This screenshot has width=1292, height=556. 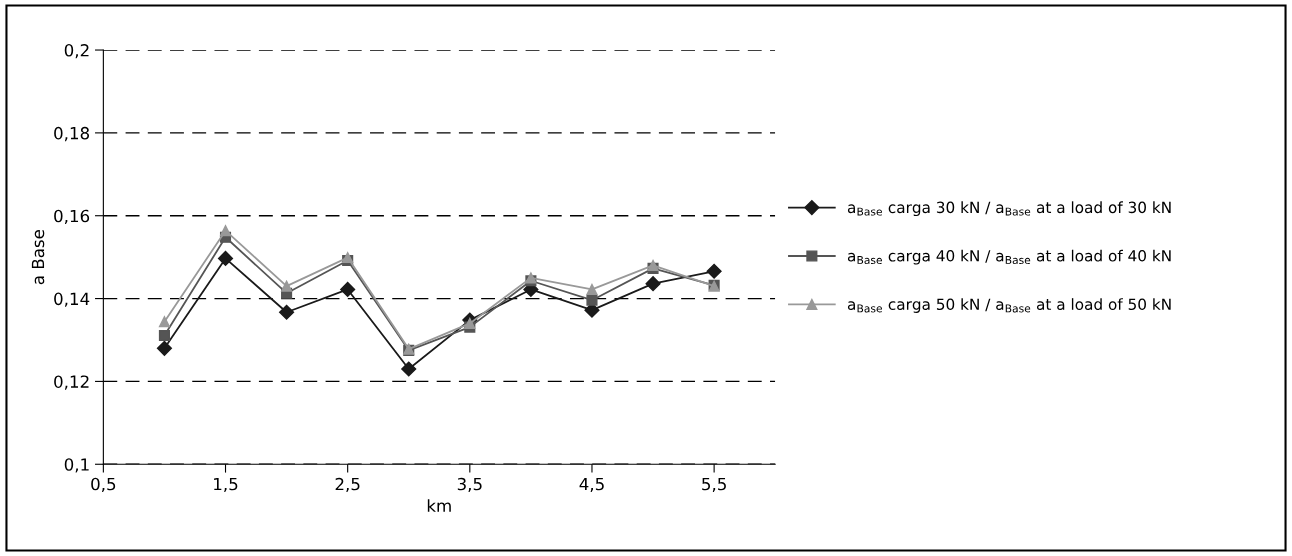 What do you see at coordinates (76, 51) in the screenshot?
I see `y-tick-label: 0,2` at bounding box center [76, 51].